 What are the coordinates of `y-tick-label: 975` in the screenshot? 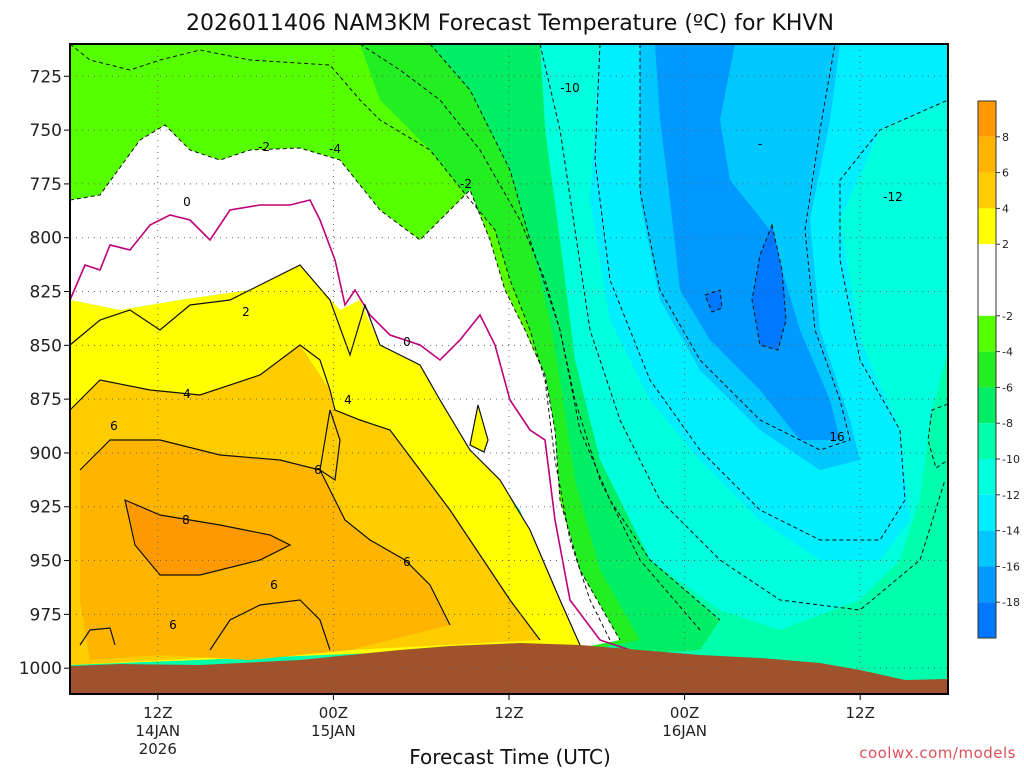 It's located at (46, 615).